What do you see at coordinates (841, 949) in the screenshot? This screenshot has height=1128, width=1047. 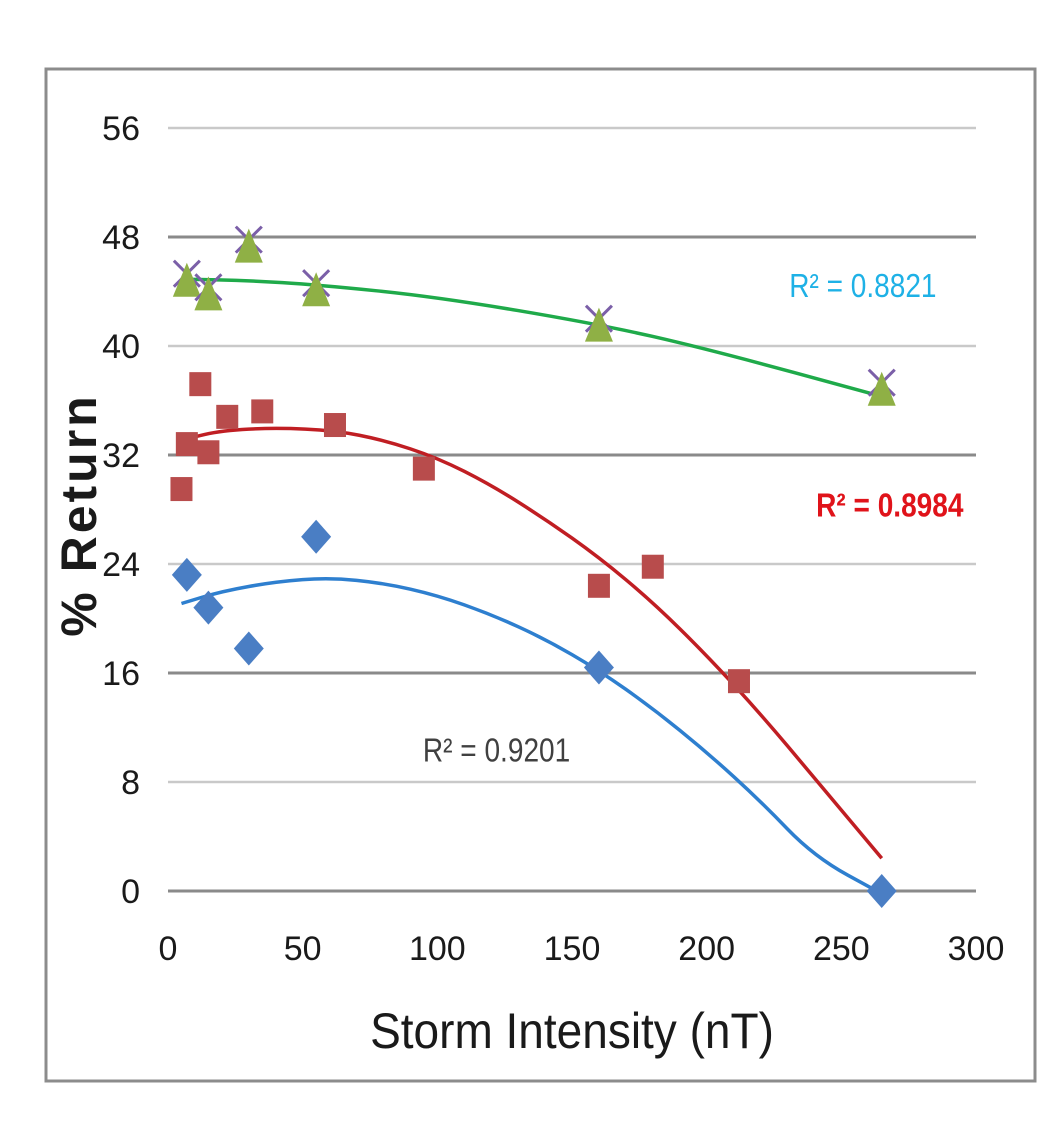 I see `x-tick-label: 250` at bounding box center [841, 949].